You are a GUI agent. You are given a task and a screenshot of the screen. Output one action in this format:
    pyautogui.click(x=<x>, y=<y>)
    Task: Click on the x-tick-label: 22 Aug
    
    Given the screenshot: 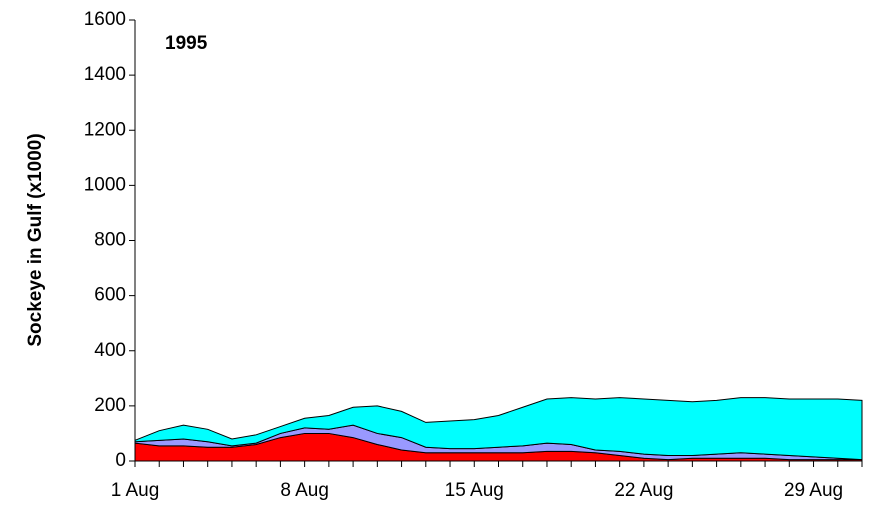 What is the action you would take?
    pyautogui.click(x=643, y=490)
    